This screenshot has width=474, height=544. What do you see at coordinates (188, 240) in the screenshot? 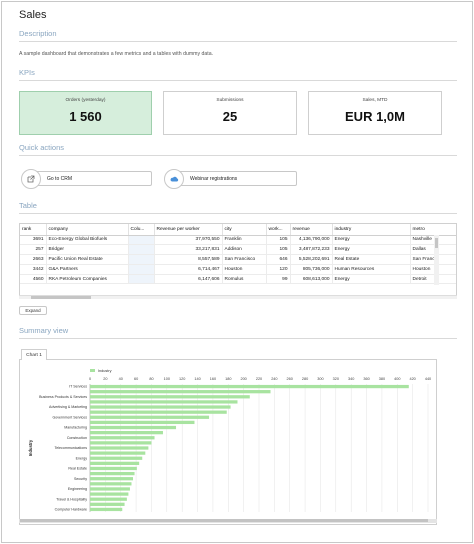
I see `cell-revenue-per-worker: 37,970,550` at bounding box center [188, 240].